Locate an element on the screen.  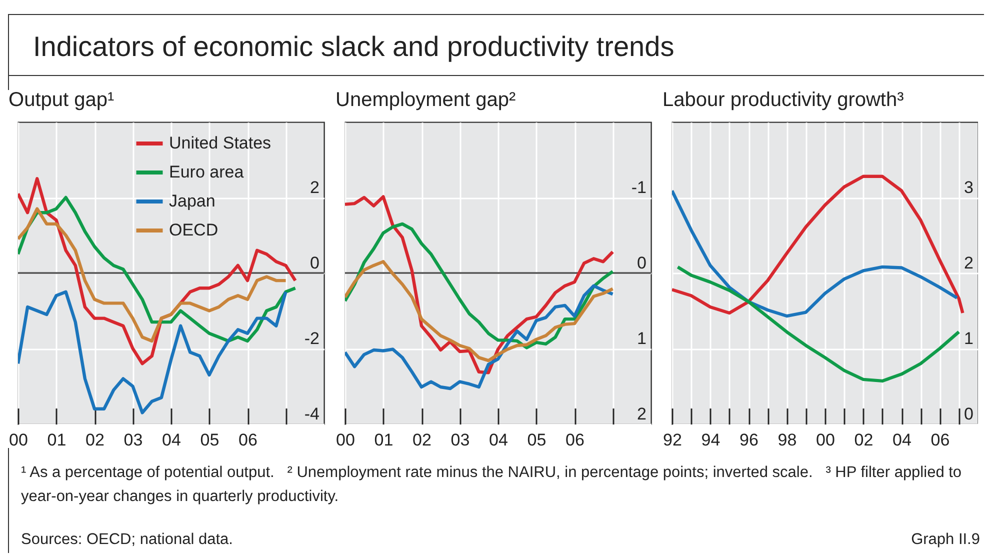
x-tick-label: 96 is located at coordinates (749, 440).